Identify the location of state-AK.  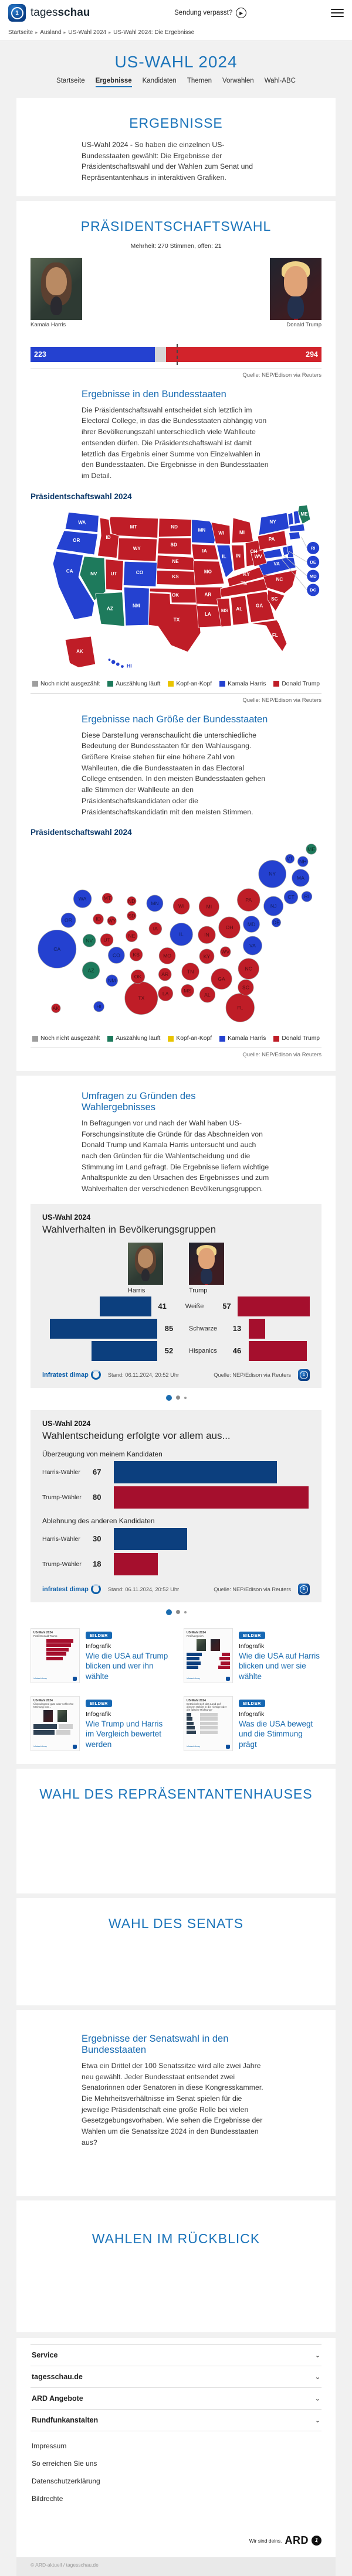
(80, 652).